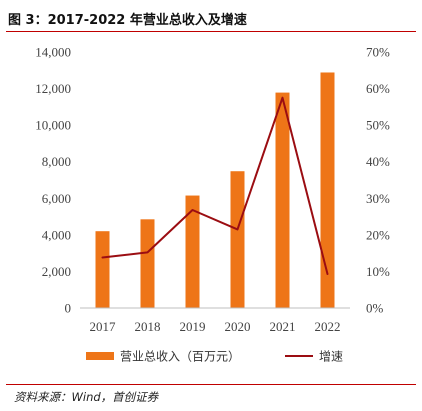 The width and height of the screenshot is (422, 411). I want to click on x-tick-label: 2022, so click(328, 326).